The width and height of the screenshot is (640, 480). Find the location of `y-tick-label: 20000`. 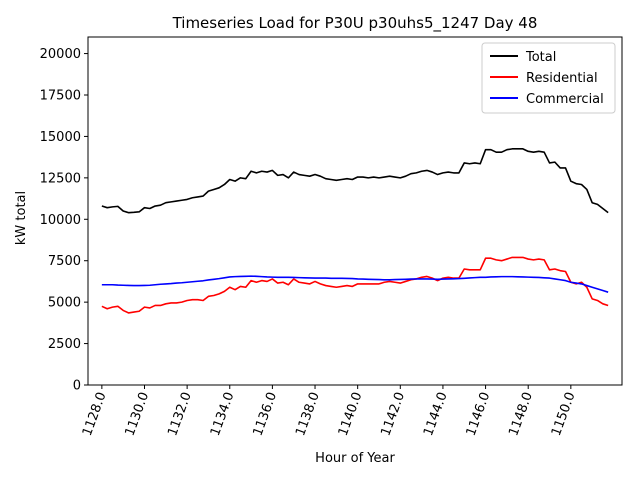

y-tick-label: 20000 is located at coordinates (60, 54).